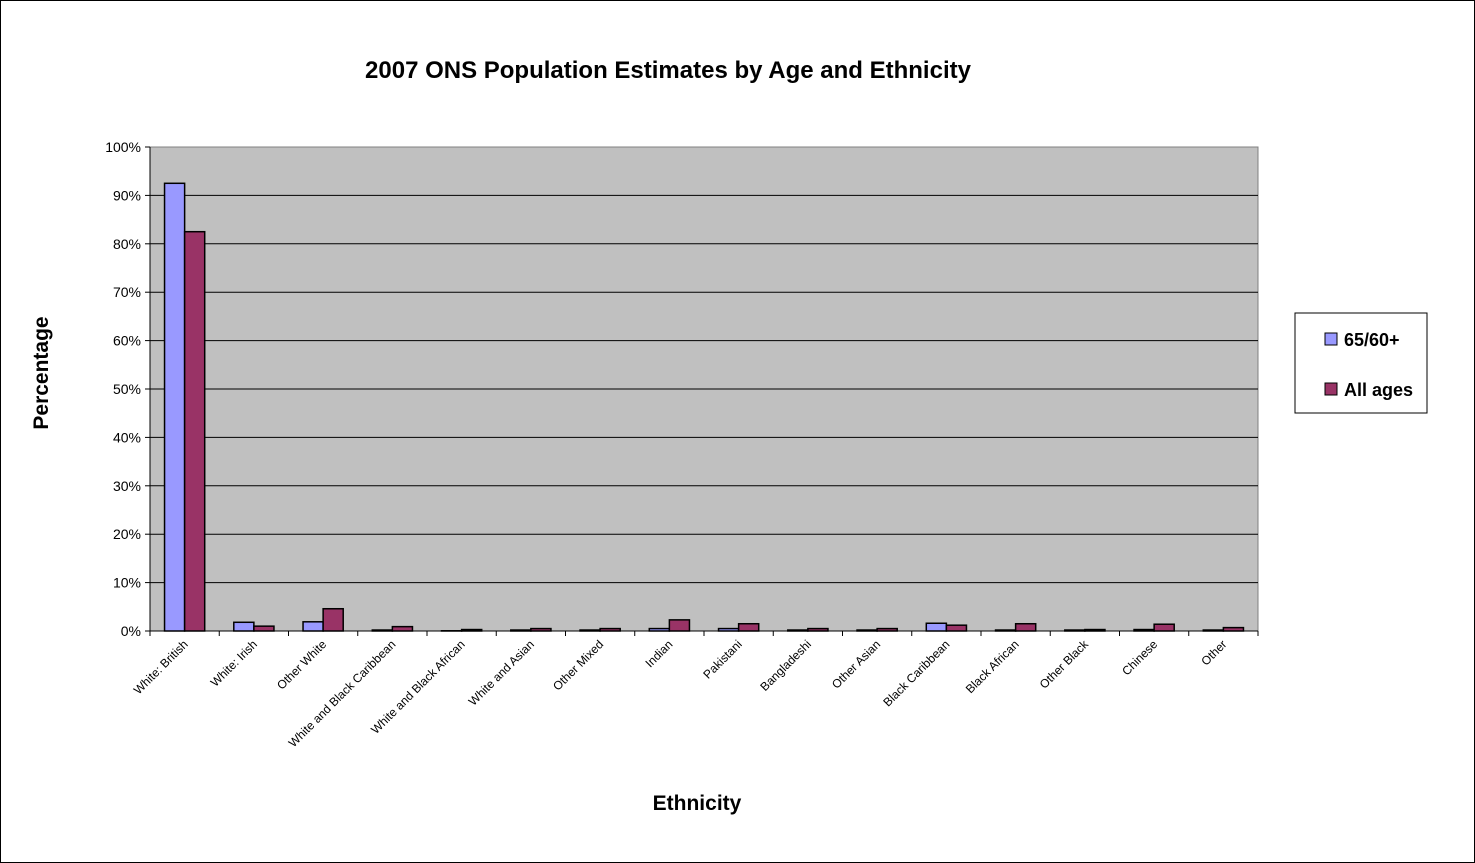  I want to click on legend-label-all-ages: All ages, so click(1378, 390).